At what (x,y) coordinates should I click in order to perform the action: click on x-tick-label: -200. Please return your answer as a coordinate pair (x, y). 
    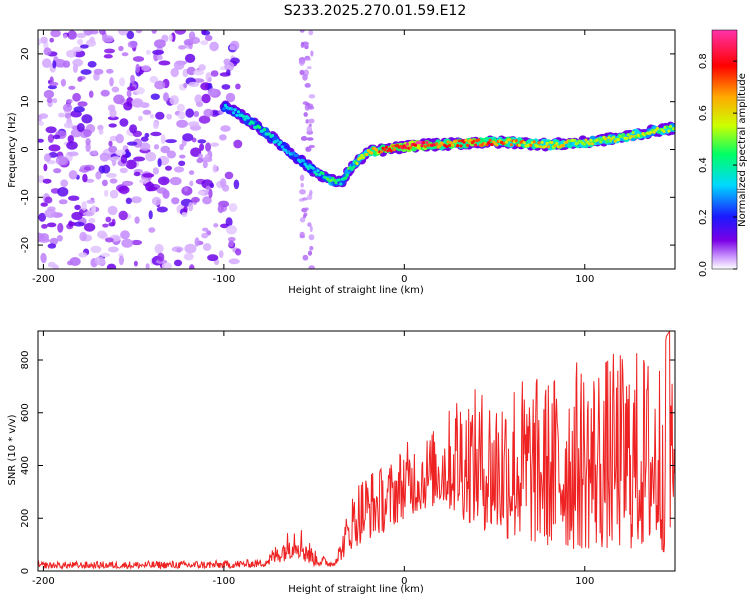
    Looking at the image, I should click on (43, 581).